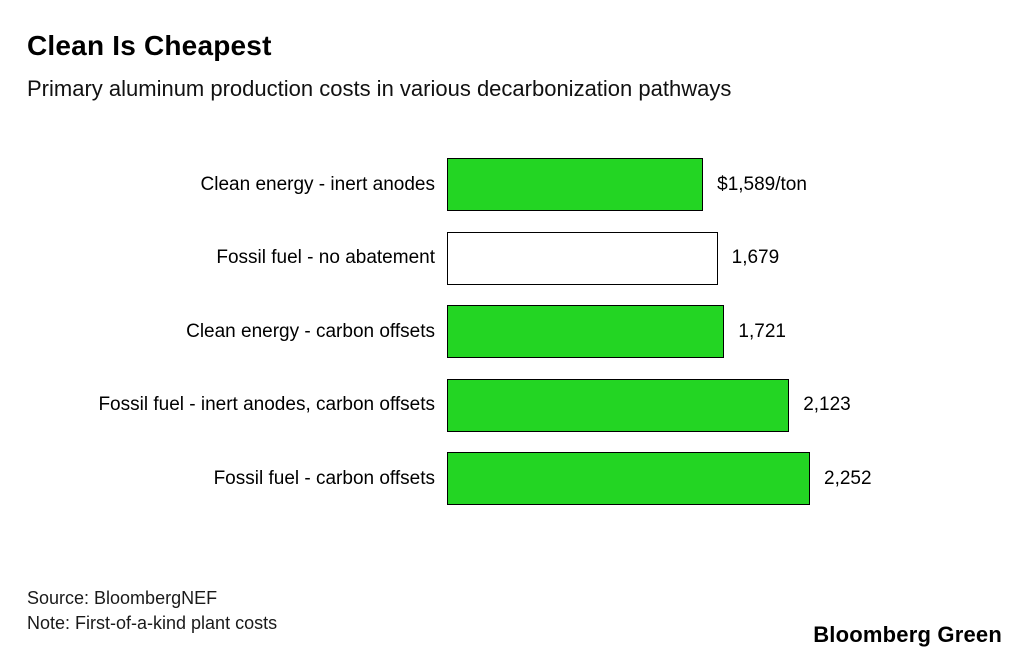  What do you see at coordinates (122, 598) in the screenshot?
I see `source-text: Source: BloombergNEF` at bounding box center [122, 598].